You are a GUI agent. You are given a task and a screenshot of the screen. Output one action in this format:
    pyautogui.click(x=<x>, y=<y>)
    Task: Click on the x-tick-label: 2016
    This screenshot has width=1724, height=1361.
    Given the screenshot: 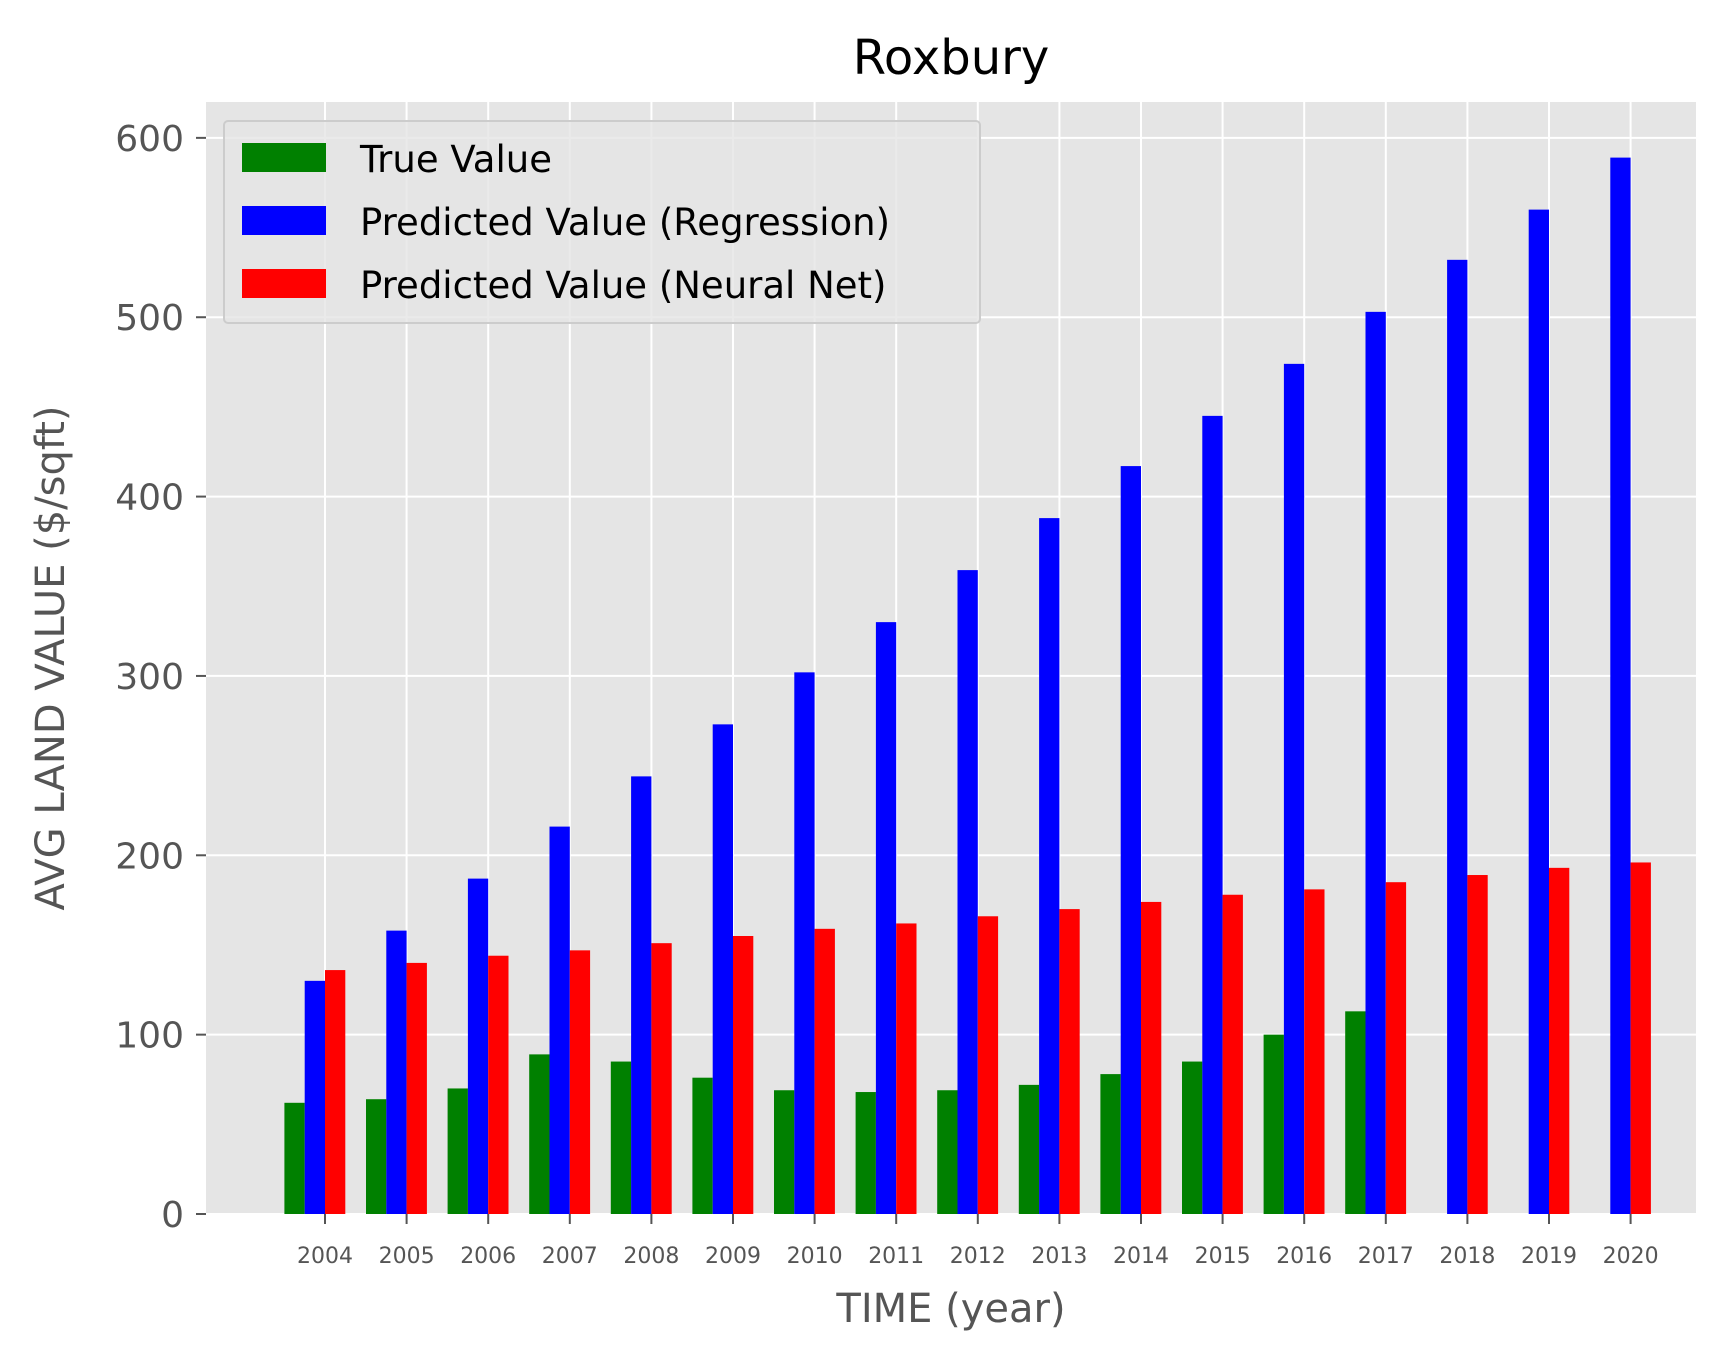 What is the action you would take?
    pyautogui.click(x=1304, y=1256)
    